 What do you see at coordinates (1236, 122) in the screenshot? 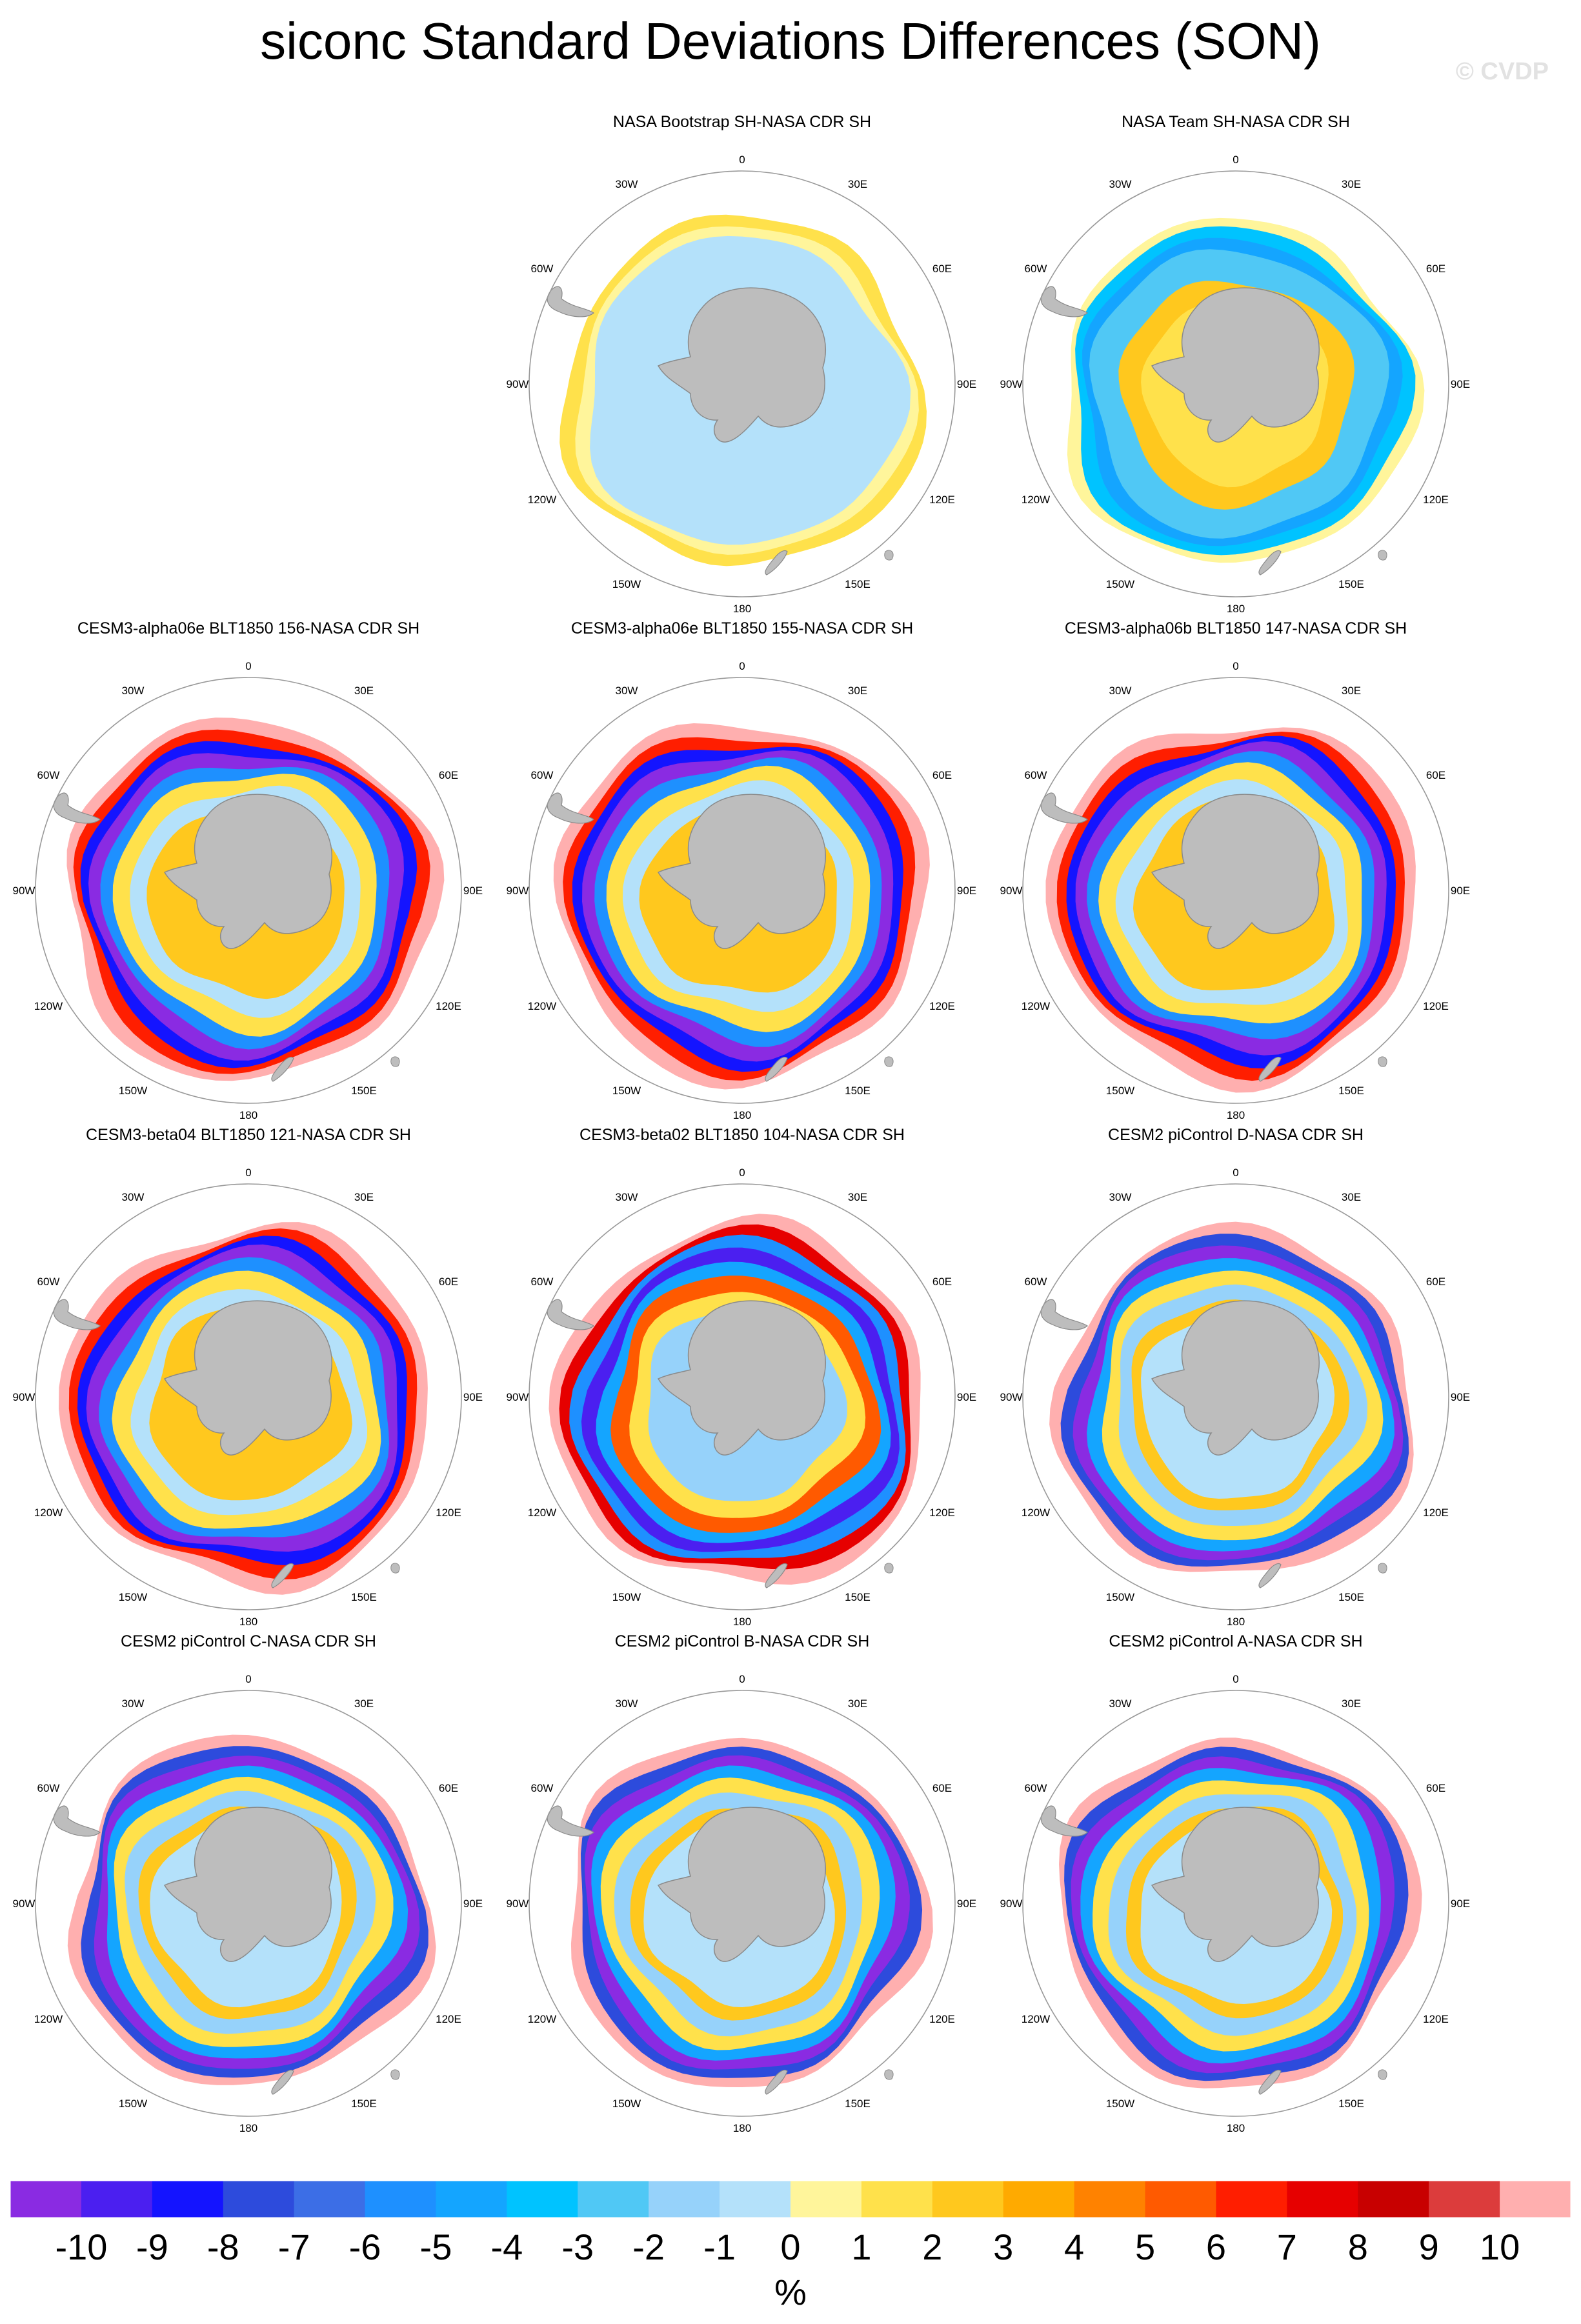
I see `panel-title: NASA Team SH-NASA CDR SH` at bounding box center [1236, 122].